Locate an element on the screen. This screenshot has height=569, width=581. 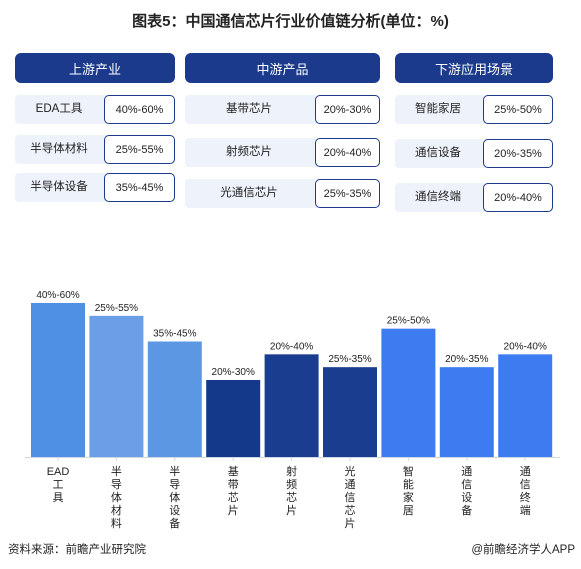
row-value: 35%-45% is located at coordinates (139, 187).